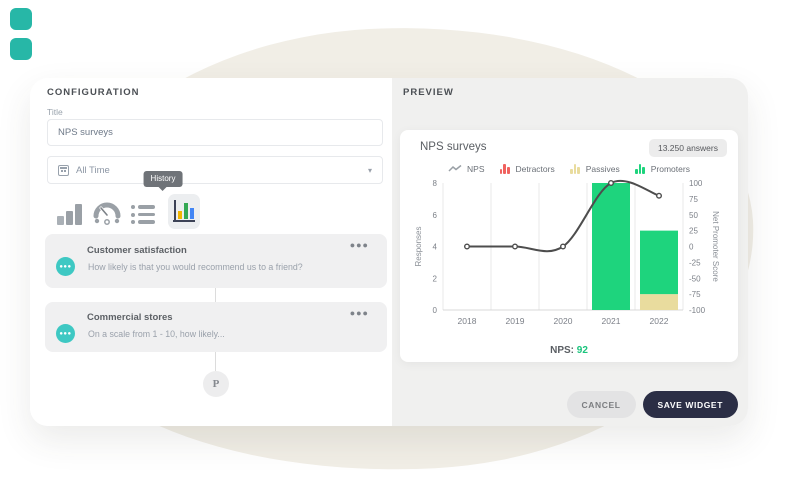 The width and height of the screenshot is (788, 504). What do you see at coordinates (693, 231) in the screenshot?
I see `svg-text: 25` at bounding box center [693, 231].